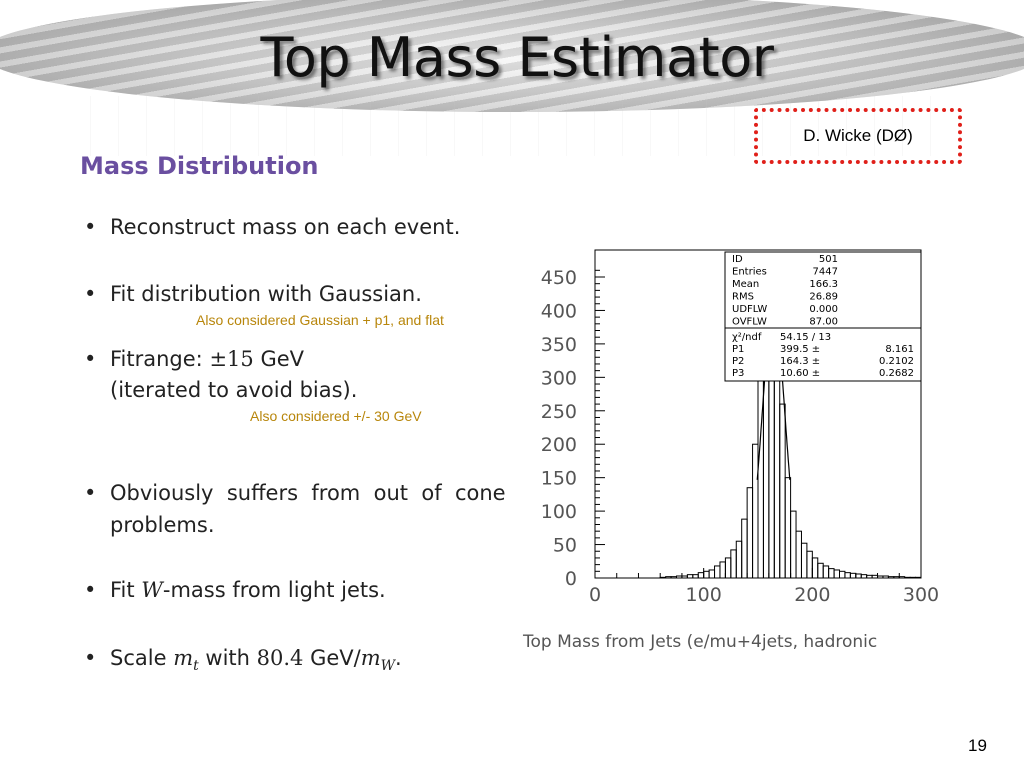  What do you see at coordinates (196, 666) in the screenshot?
I see `mt-subscript: t` at bounding box center [196, 666].